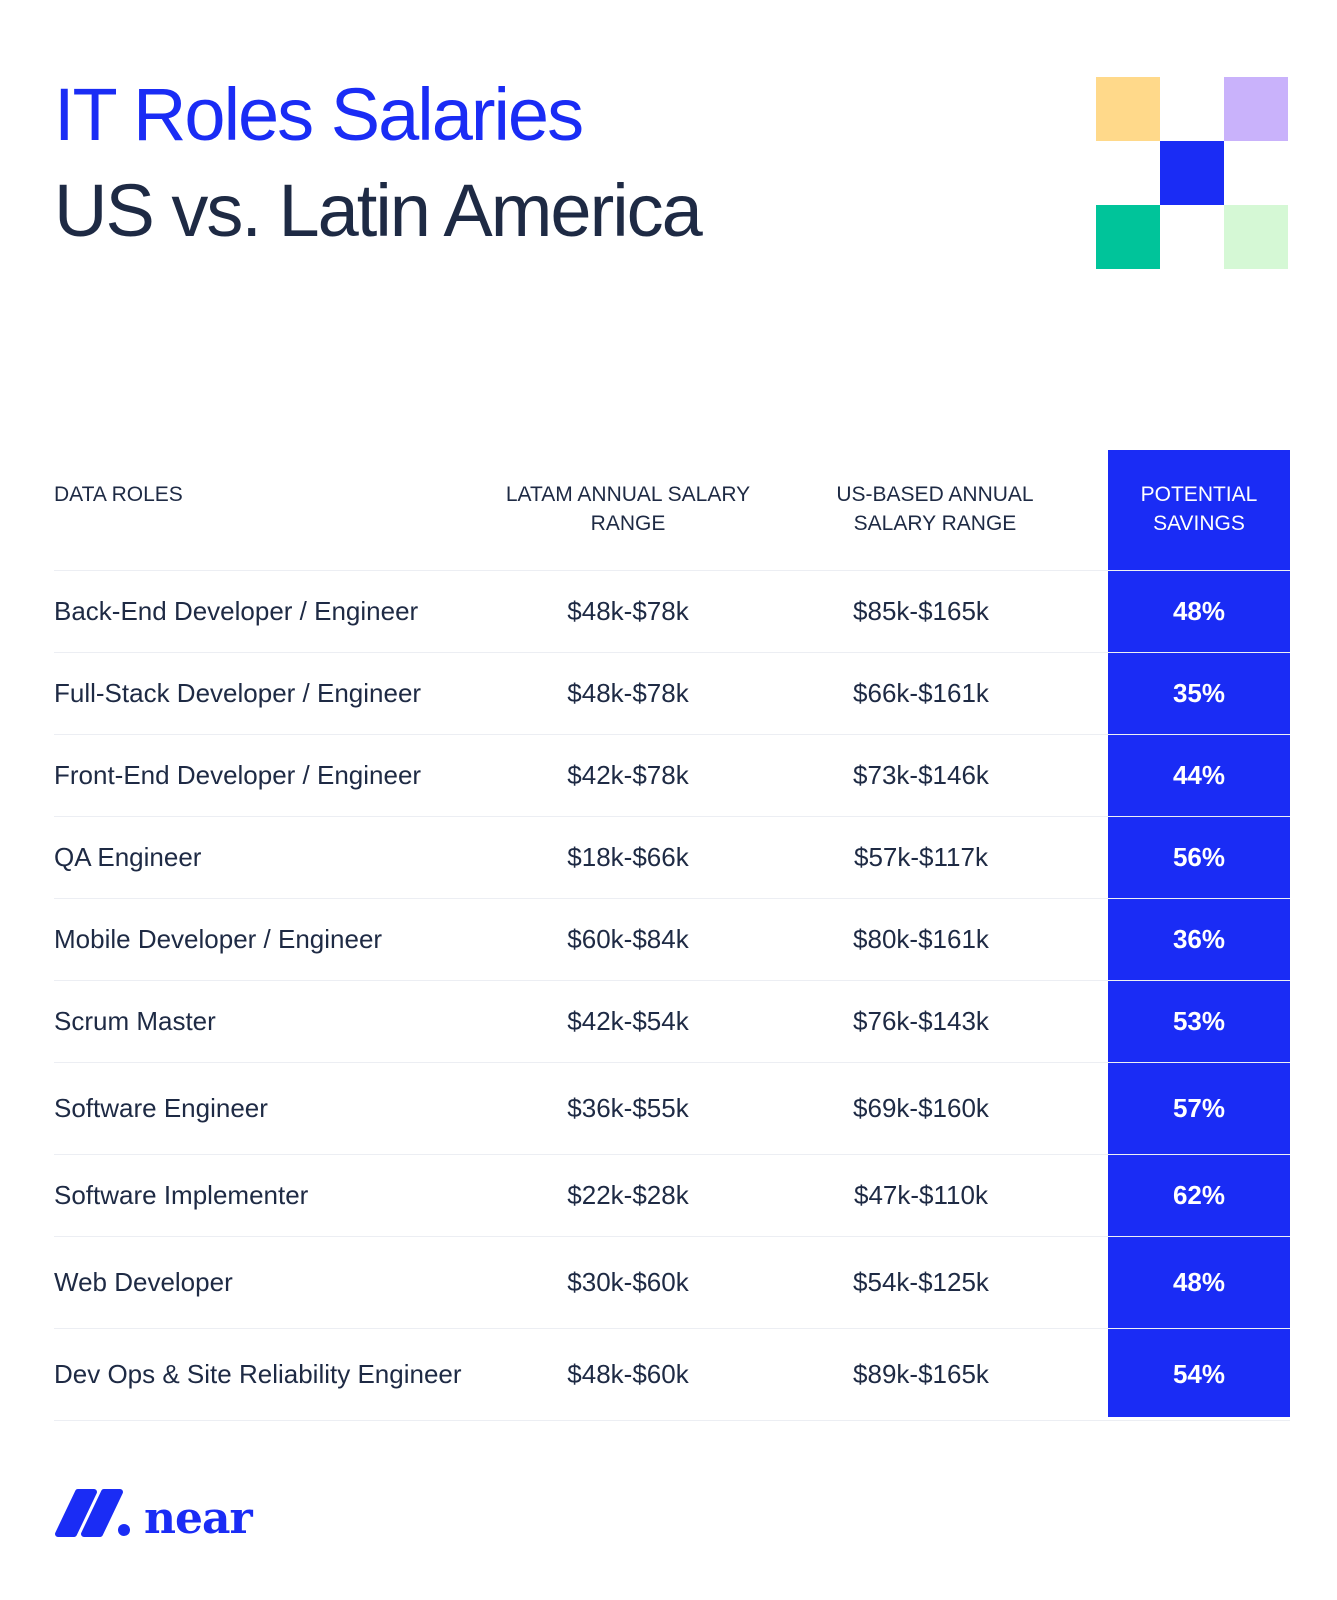 This screenshot has width=1337, height=1600. What do you see at coordinates (921, 939) in the screenshot?
I see `us-salary-cell: $80k-$161k` at bounding box center [921, 939].